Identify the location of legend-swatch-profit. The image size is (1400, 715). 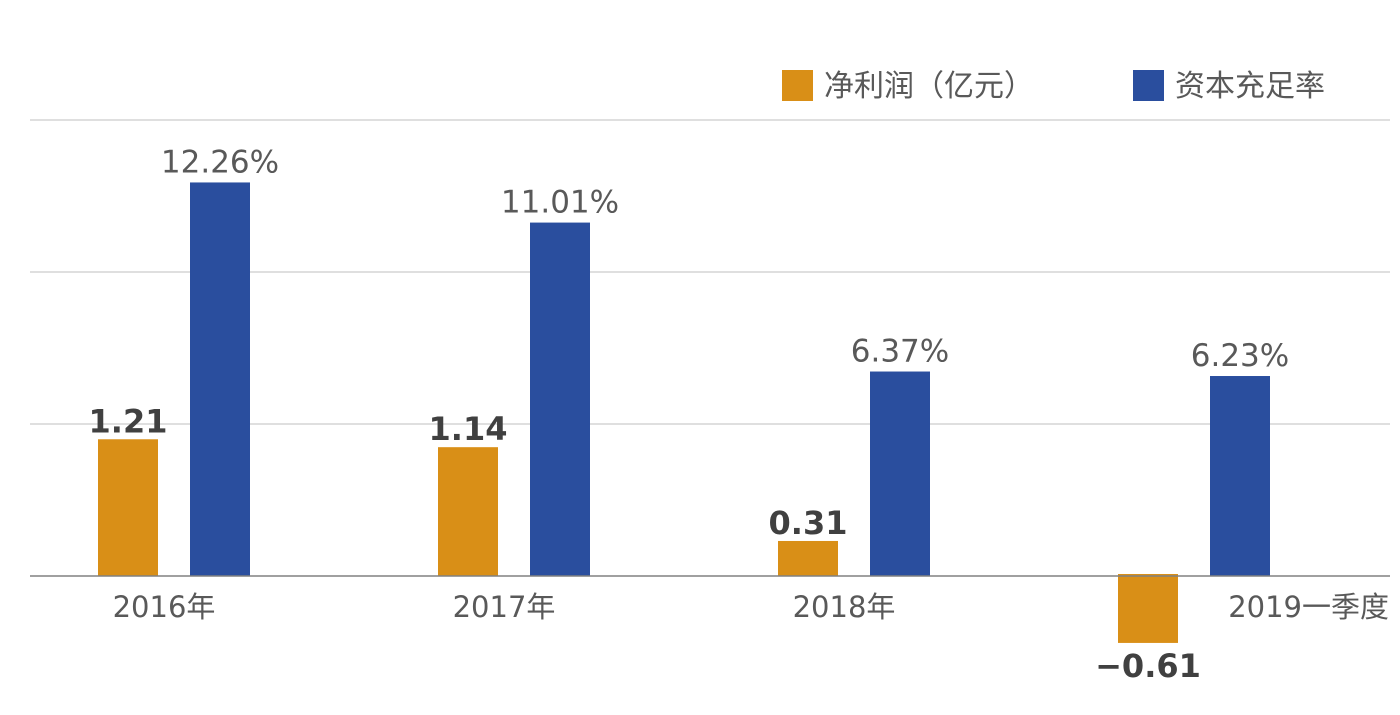
(797, 85).